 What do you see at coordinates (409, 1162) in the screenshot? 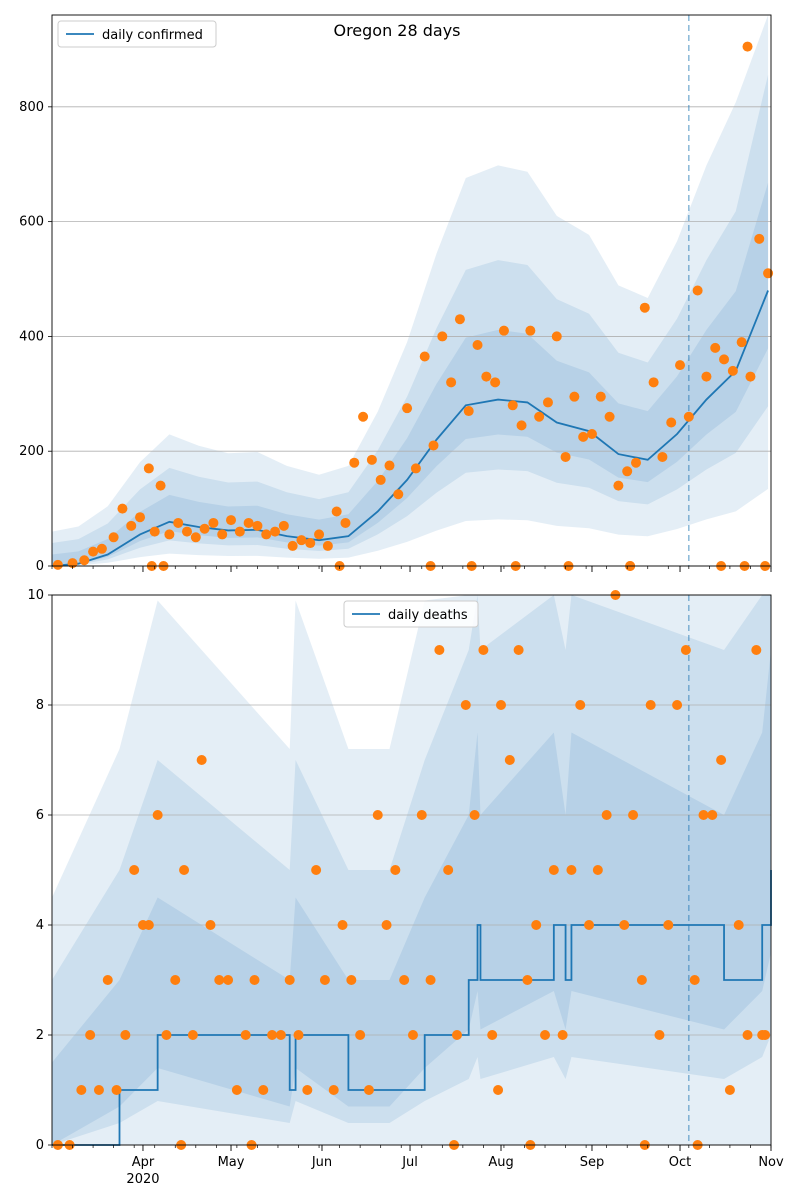
I see `x-tick-label: Jul` at bounding box center [409, 1162].